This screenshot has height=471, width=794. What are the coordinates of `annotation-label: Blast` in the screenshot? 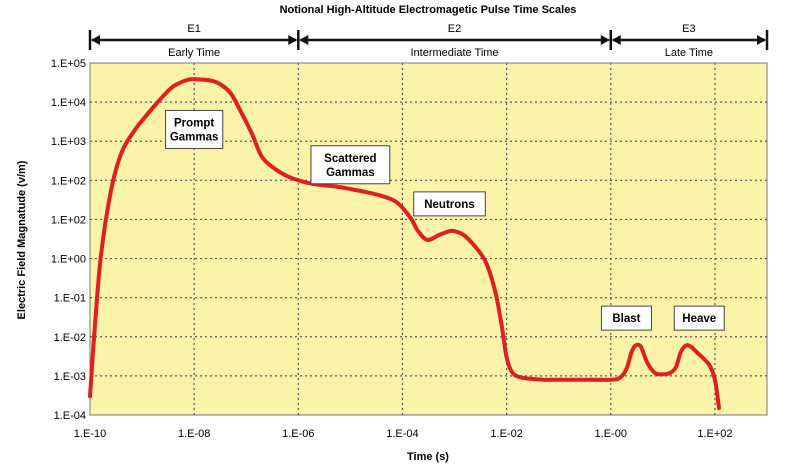 It's located at (626, 319).